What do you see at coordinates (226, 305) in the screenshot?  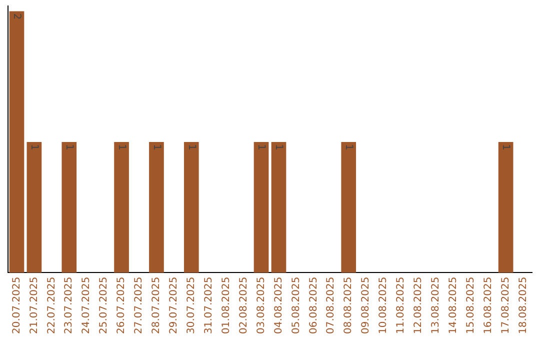 I see `x-tick-label: 01.08.2025` at bounding box center [226, 305].